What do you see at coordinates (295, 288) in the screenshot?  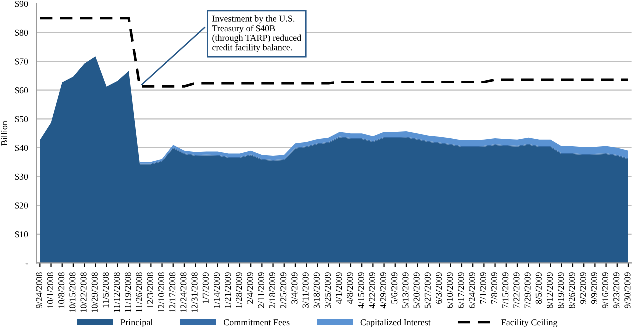 I see `x-tick-label: 3/4/2009` at bounding box center [295, 288].